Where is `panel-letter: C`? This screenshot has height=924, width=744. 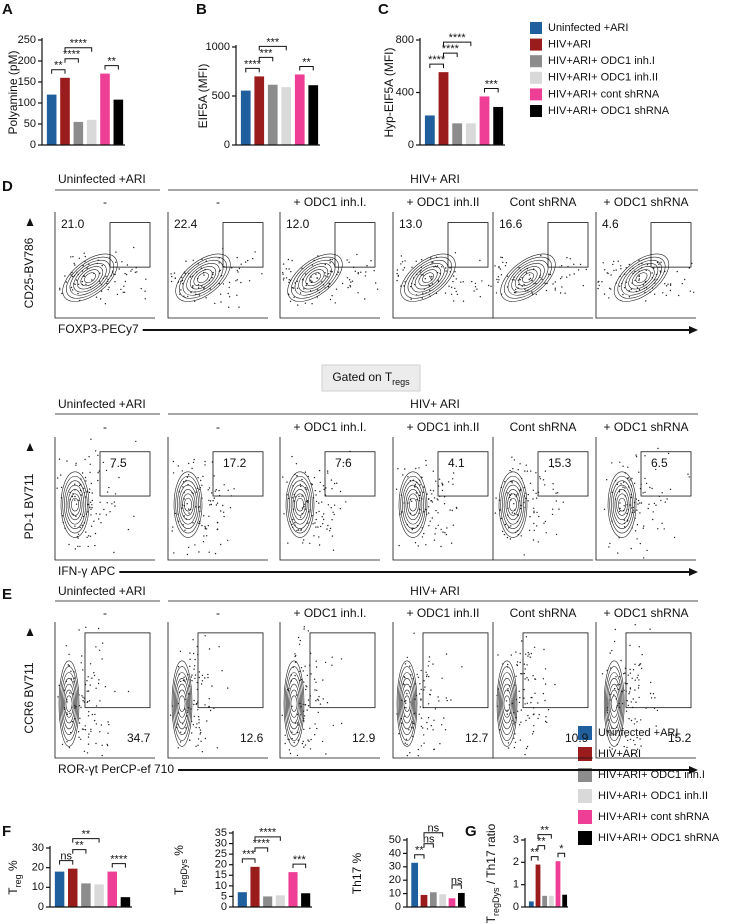
panel-letter: C is located at coordinates (383, 9).